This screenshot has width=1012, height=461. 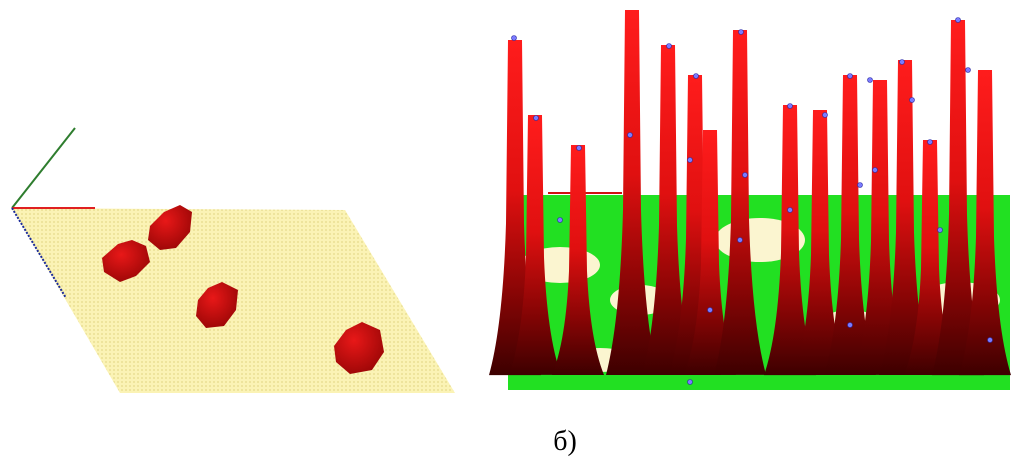 I want to click on axis-green, so click(x=43, y=168).